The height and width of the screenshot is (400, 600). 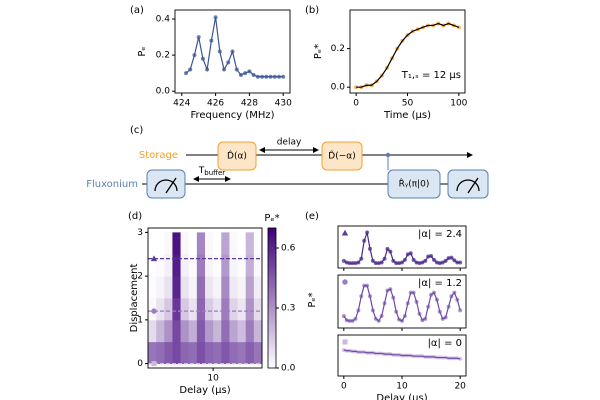 I want to click on x-axis-label: Time (μs), so click(x=407, y=115).